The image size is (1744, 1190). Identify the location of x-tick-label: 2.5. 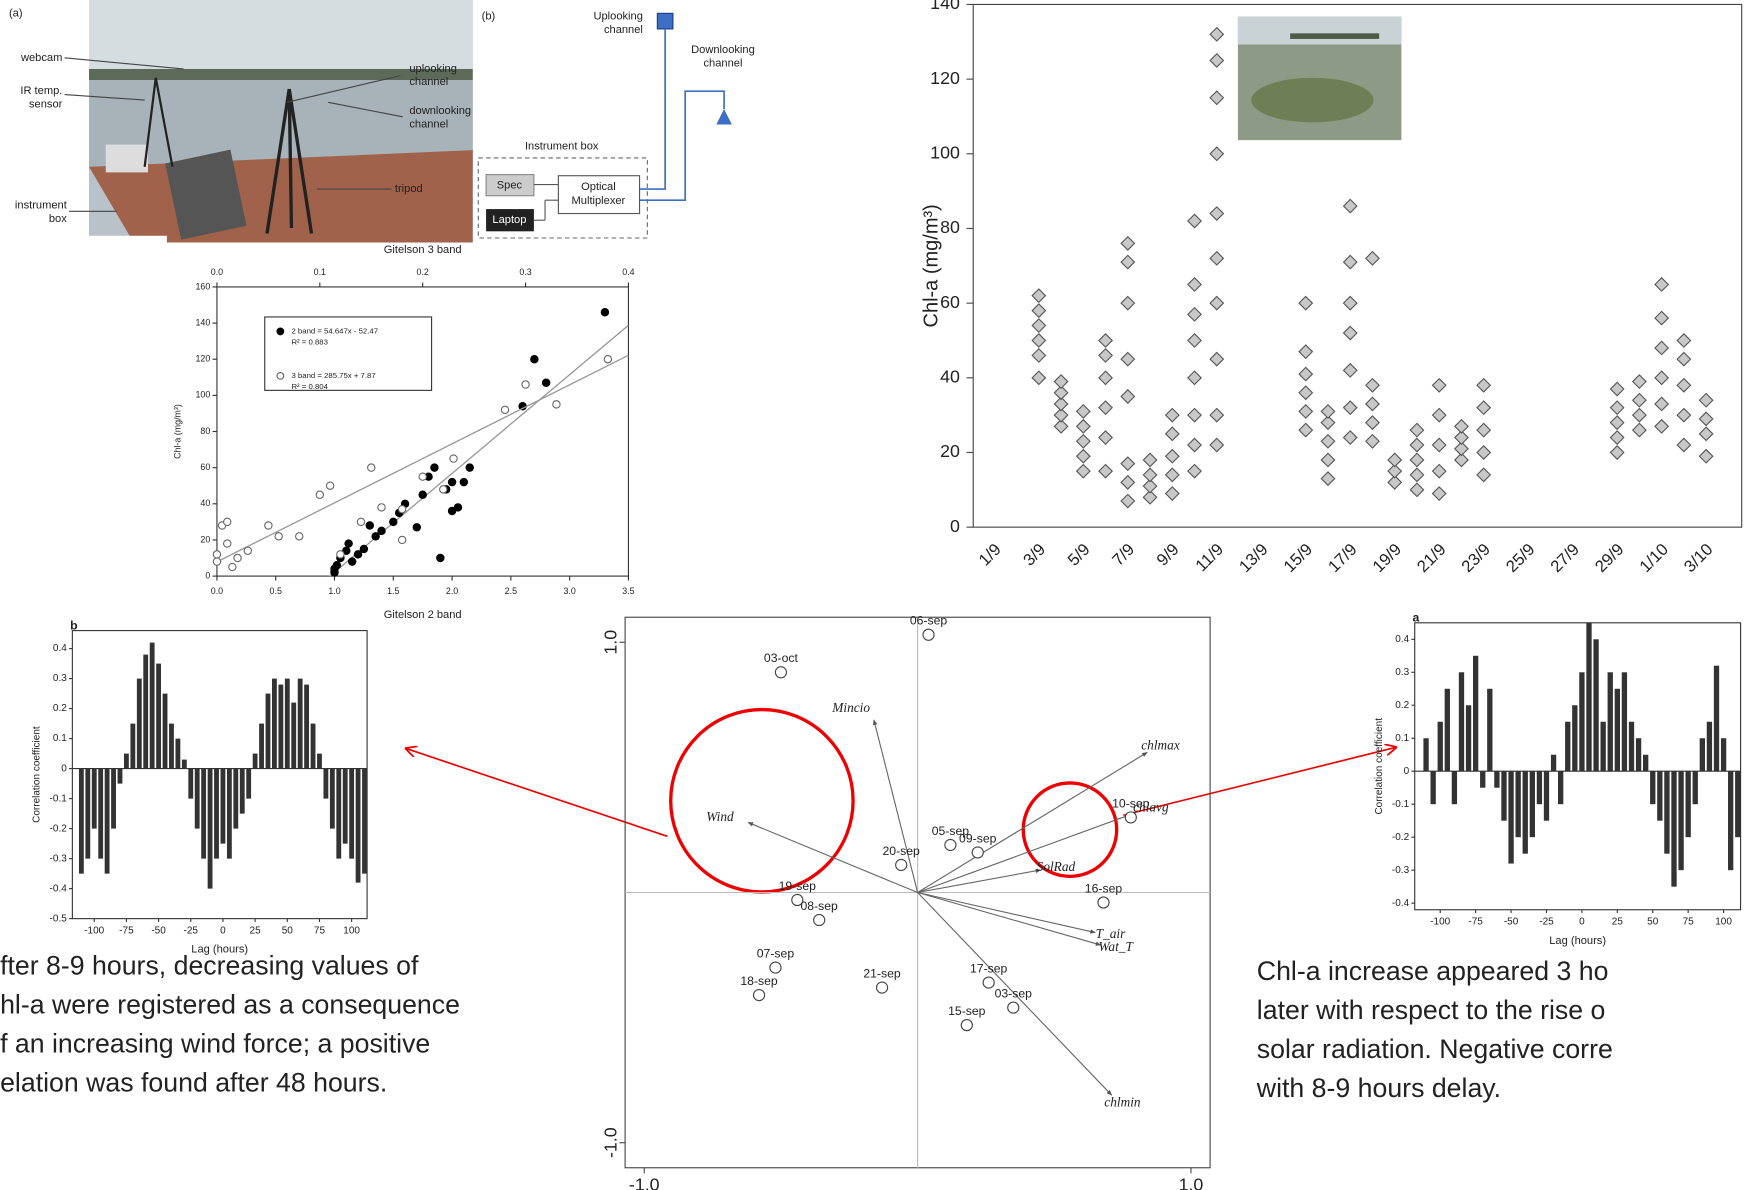
(511, 591).